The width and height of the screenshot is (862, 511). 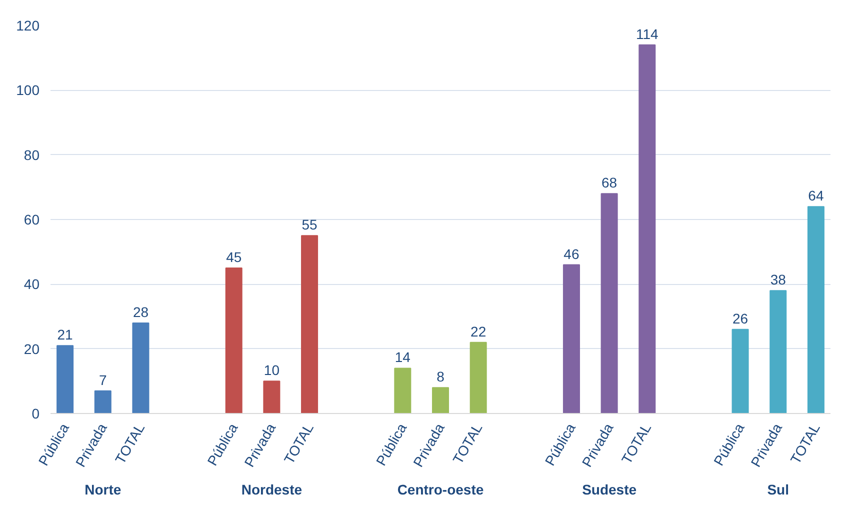 What do you see at coordinates (28, 26) in the screenshot?
I see `y-tick-label: 120` at bounding box center [28, 26].